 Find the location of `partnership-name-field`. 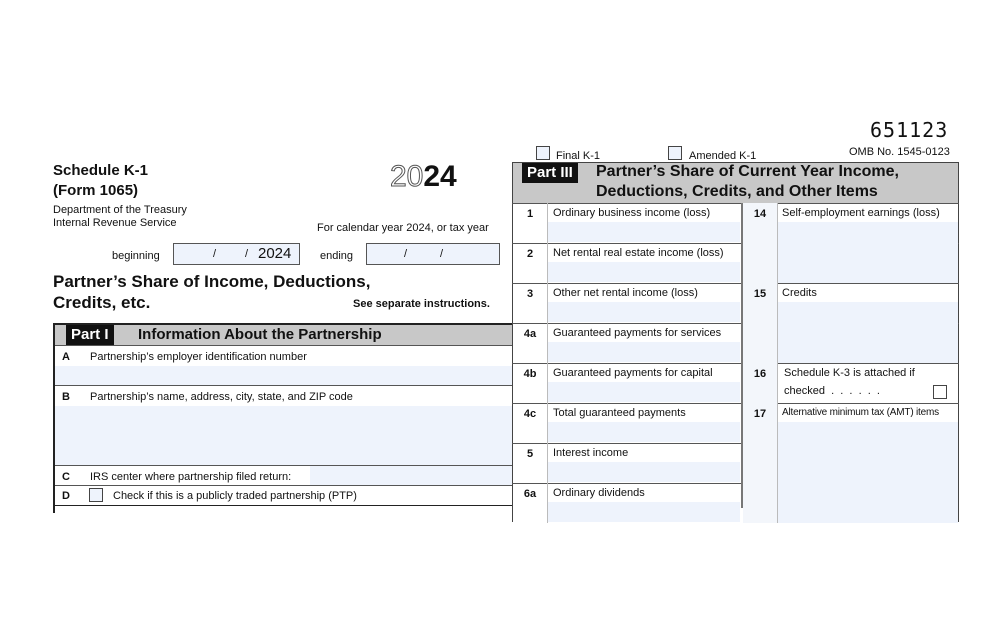

partnership-name-field is located at coordinates (283, 435).